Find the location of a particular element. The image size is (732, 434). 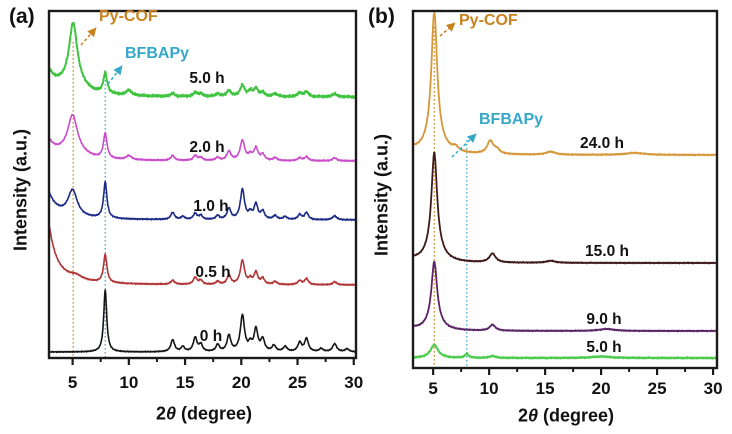

x-tick-label-b: 20 is located at coordinates (601, 388).